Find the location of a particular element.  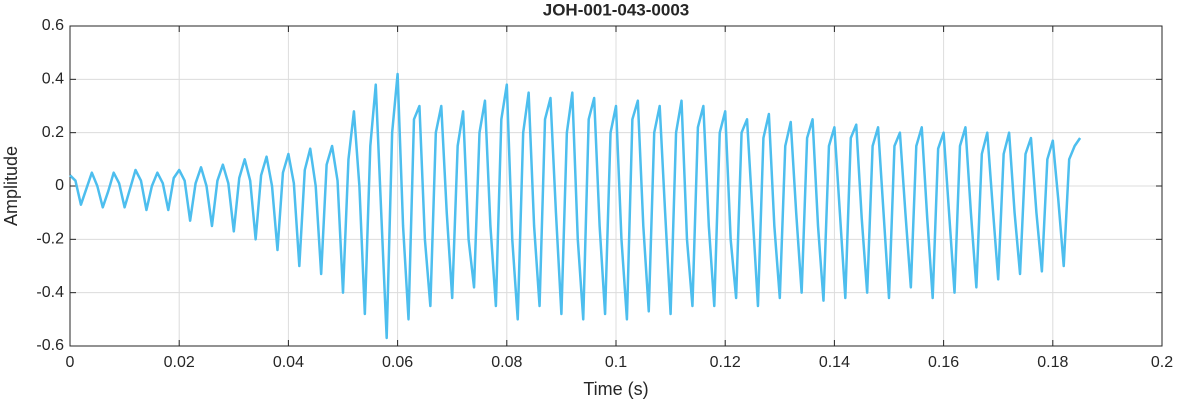

x-tick-label: 0.2 is located at coordinates (1162, 362).